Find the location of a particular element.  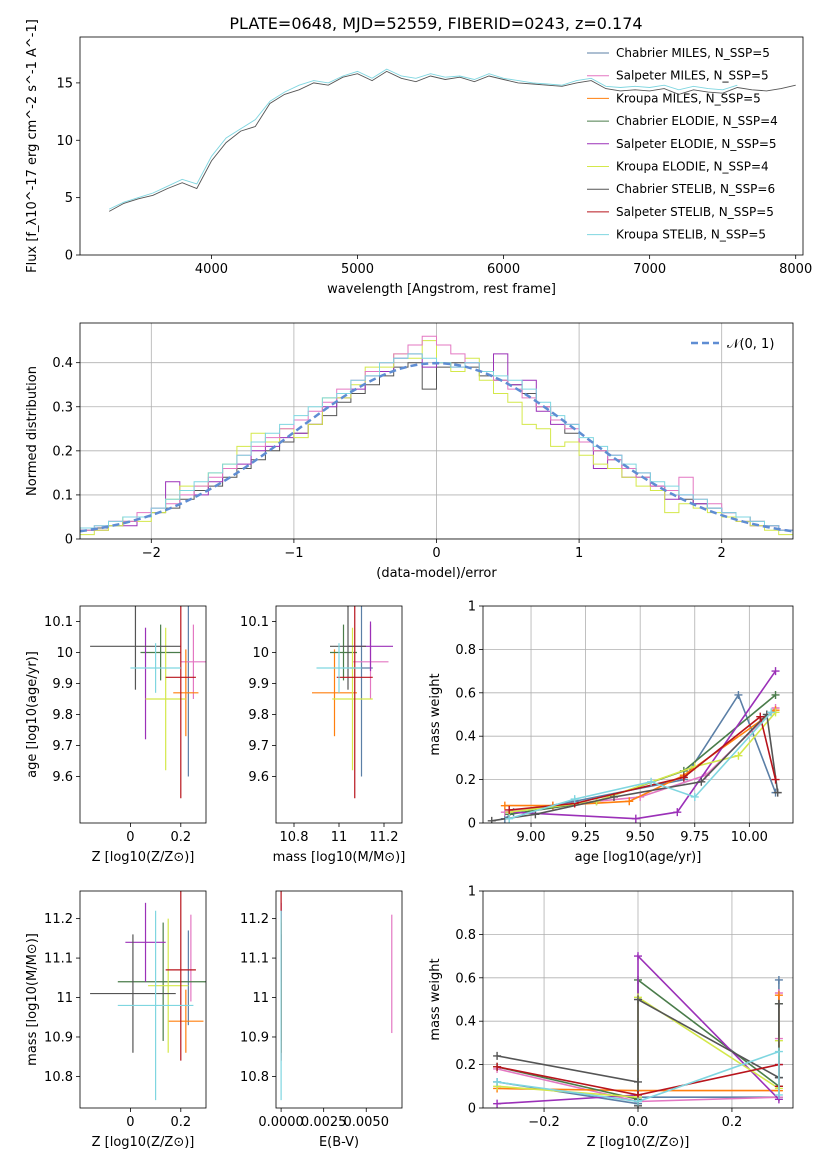

y-tick-label: 5 is located at coordinates (69, 198).